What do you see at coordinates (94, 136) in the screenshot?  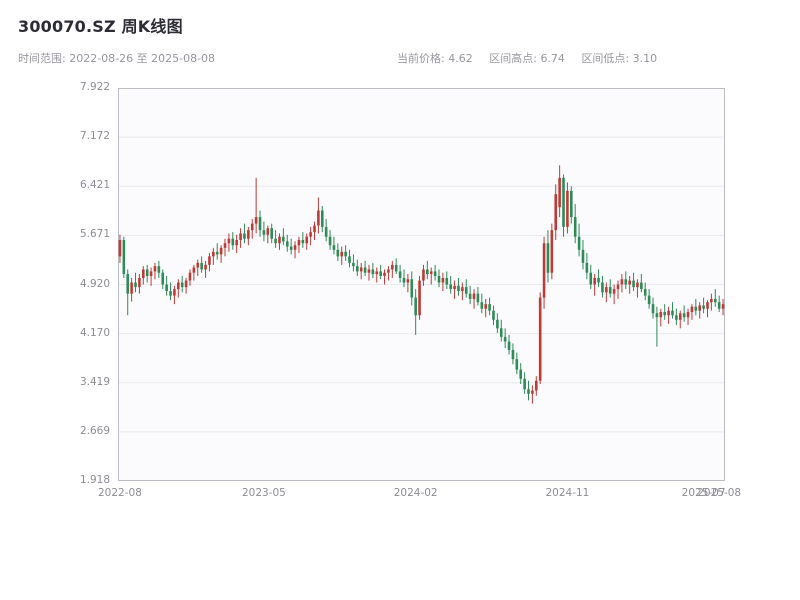 I see `y-tick-label: 7.172` at bounding box center [94, 136].